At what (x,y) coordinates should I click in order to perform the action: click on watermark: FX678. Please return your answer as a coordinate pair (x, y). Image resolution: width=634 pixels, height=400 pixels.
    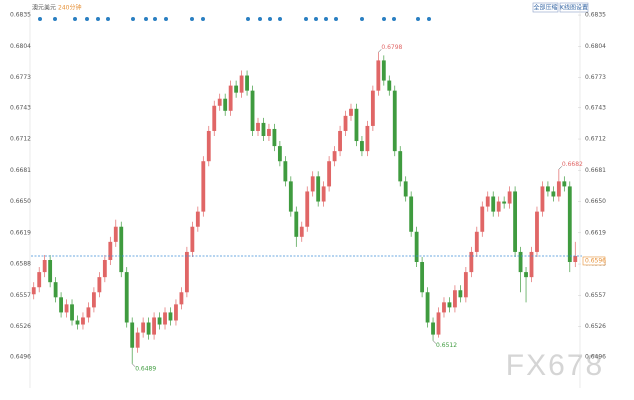
    Looking at the image, I should click on (555, 365).